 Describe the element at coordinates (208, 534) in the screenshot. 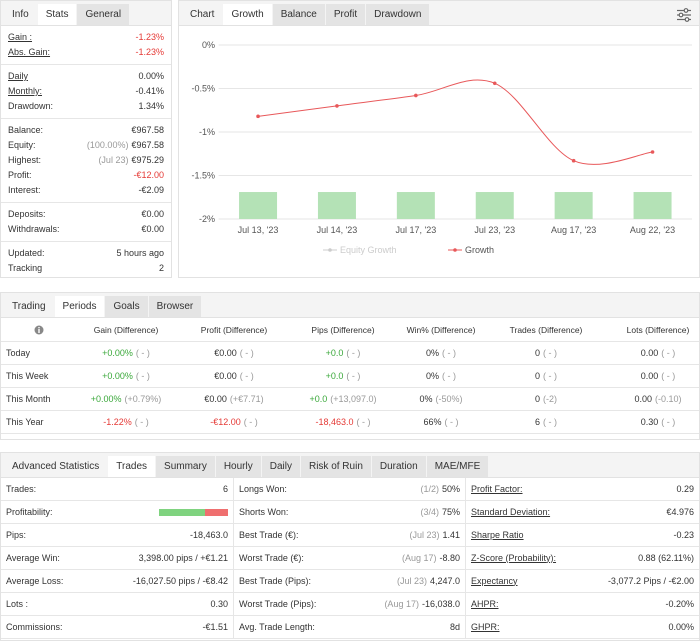

I see `stat-value: -18,463.0` at that location.